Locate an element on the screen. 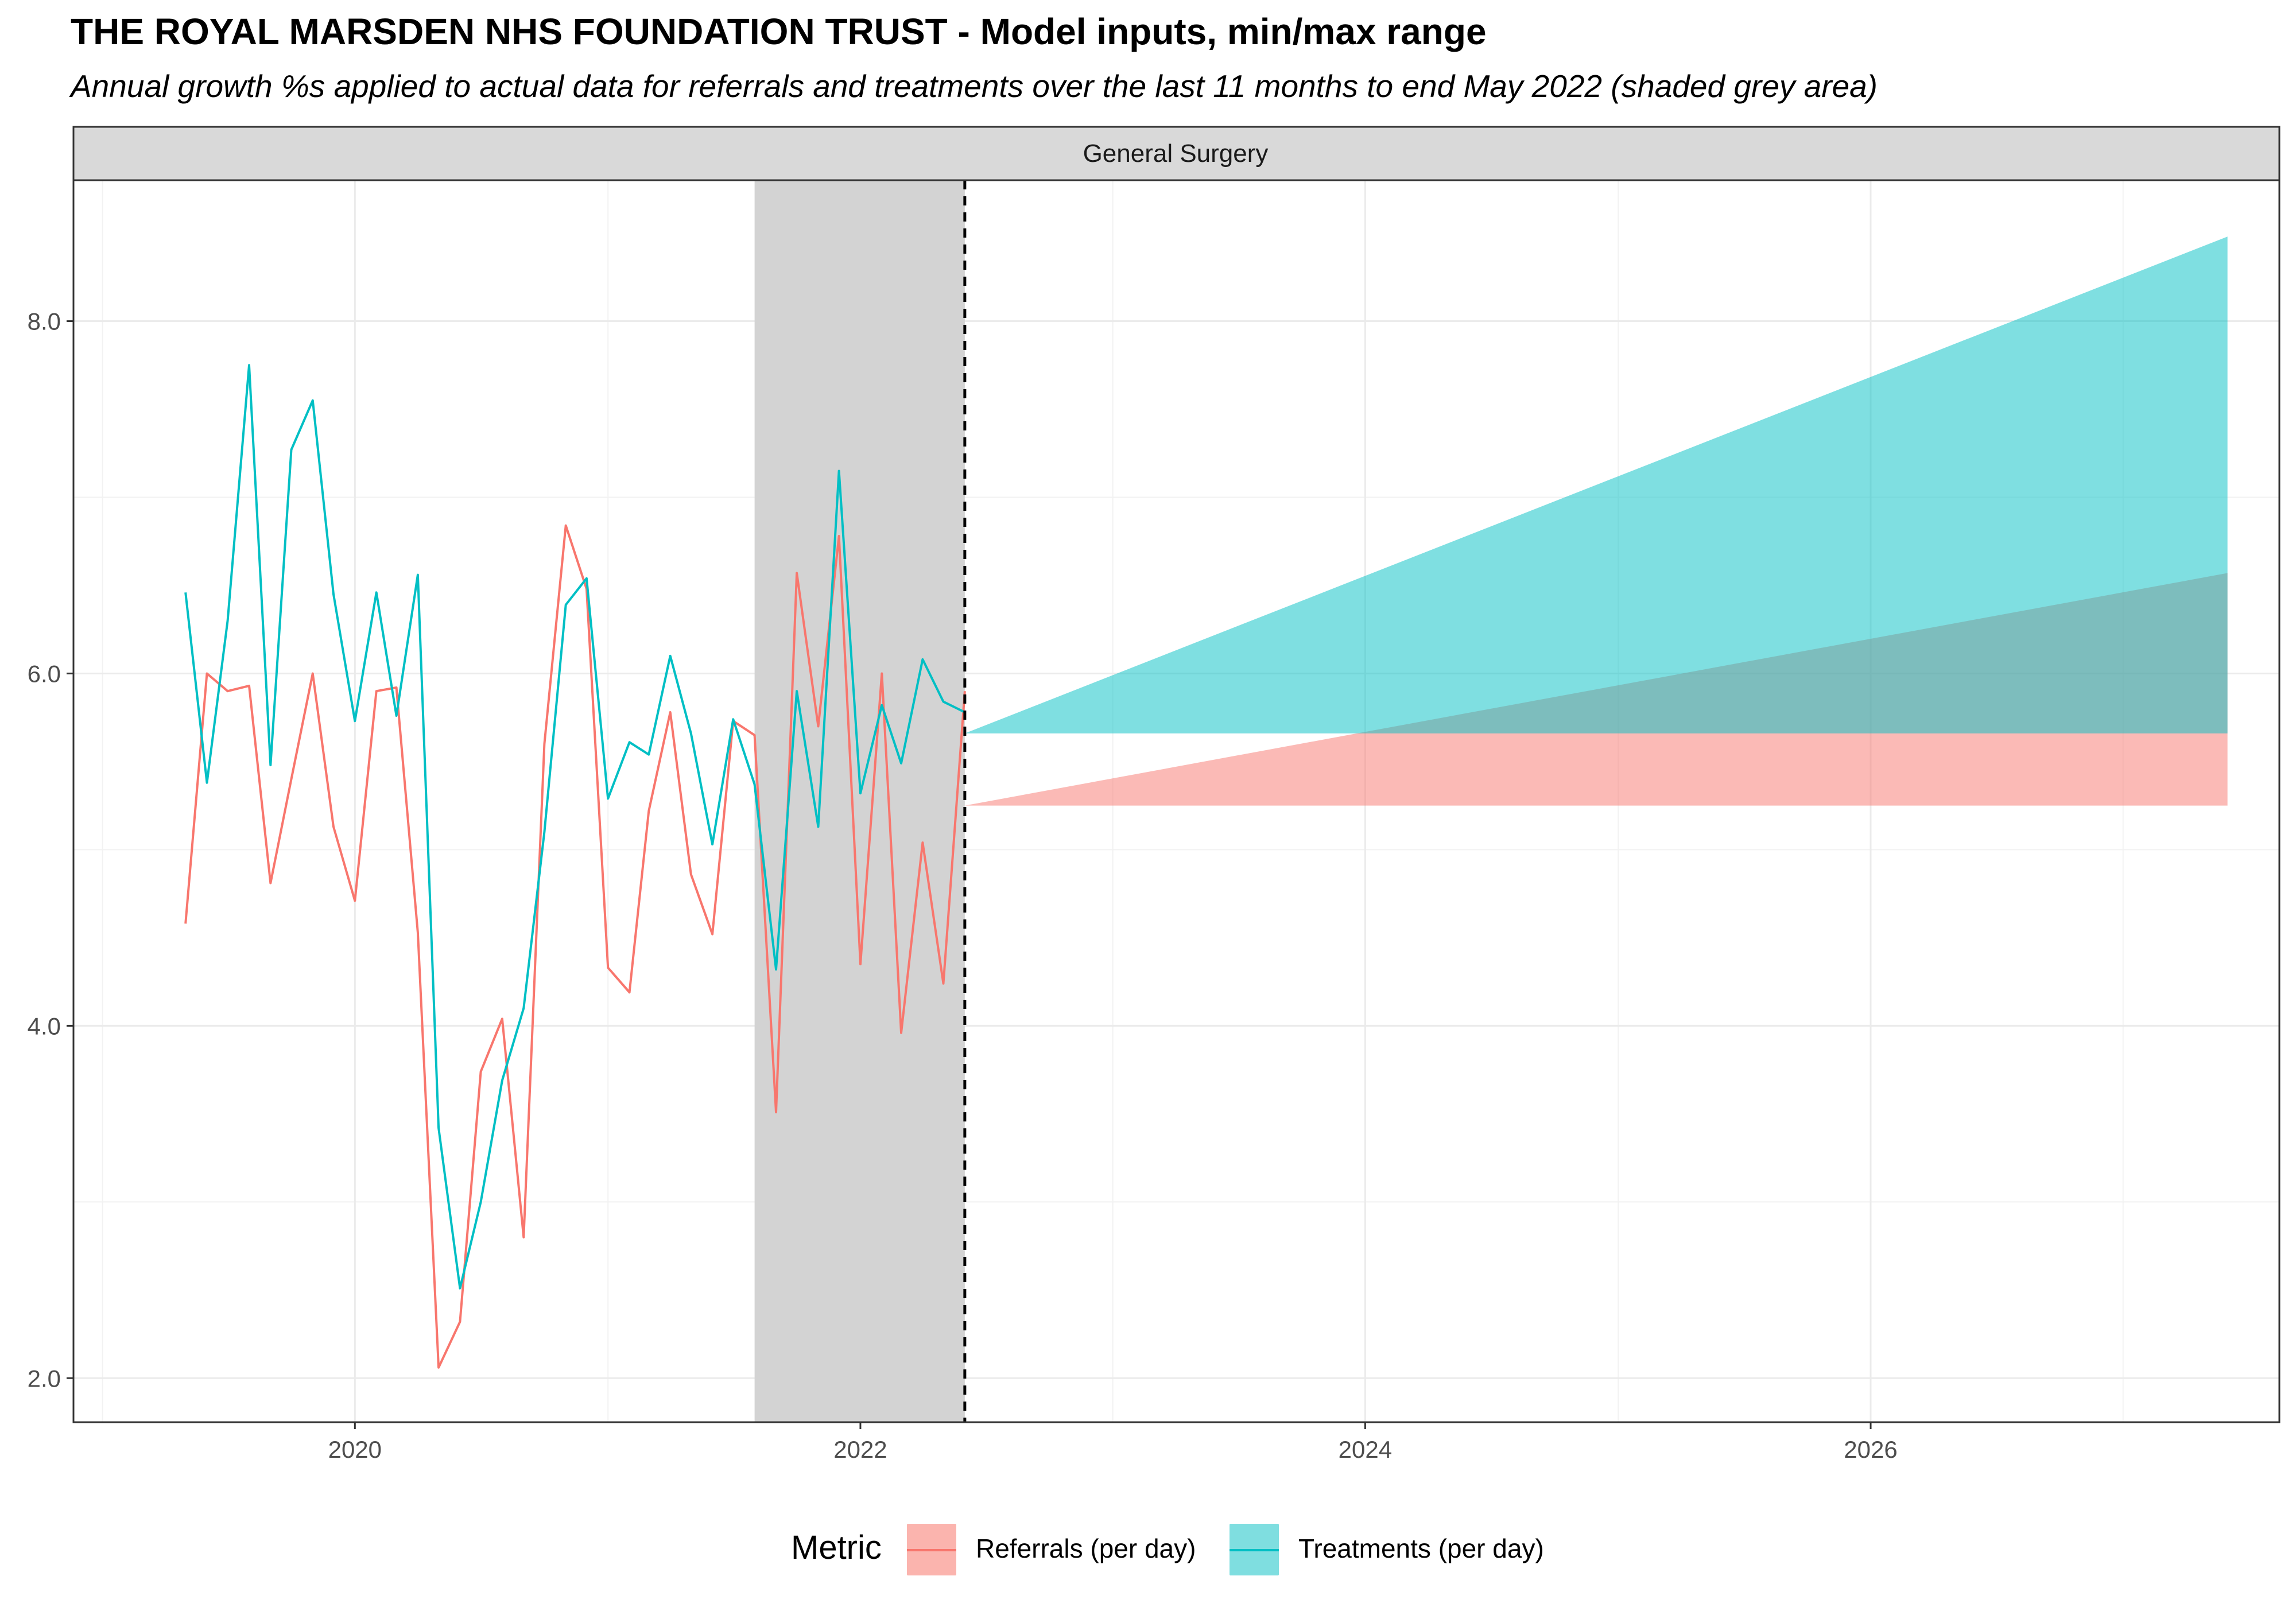  x-tick-label: 2026 is located at coordinates (1870, 1450).